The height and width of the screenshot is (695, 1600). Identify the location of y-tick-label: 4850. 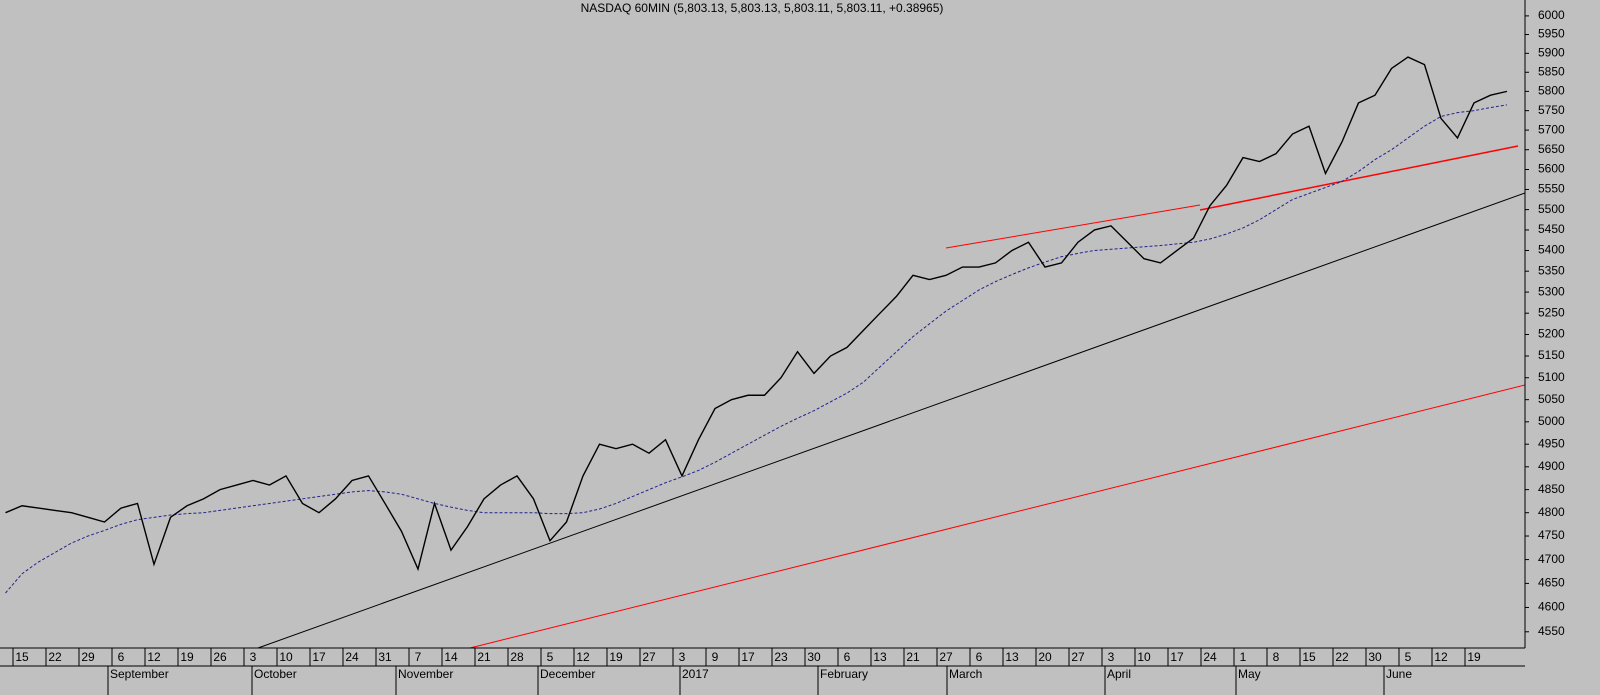
(1551, 489).